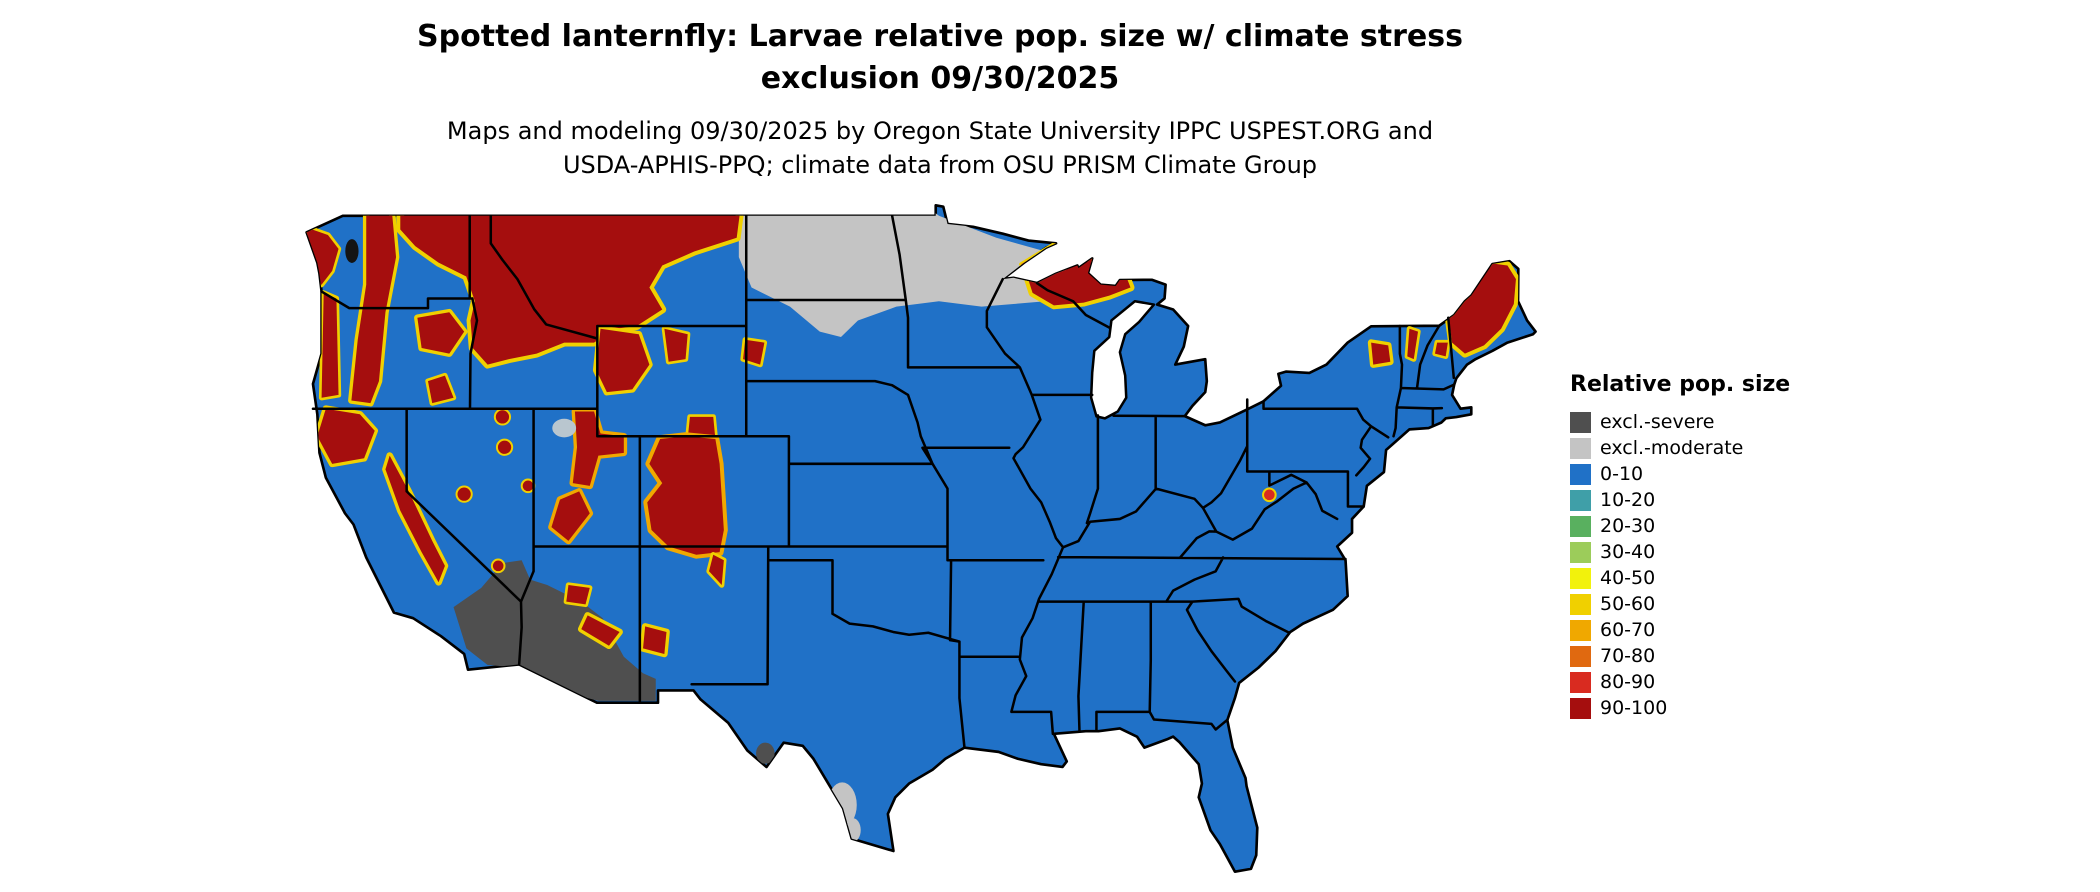  Describe the element at coordinates (1634, 708) in the screenshot. I see `legend-label: 90-100` at that location.